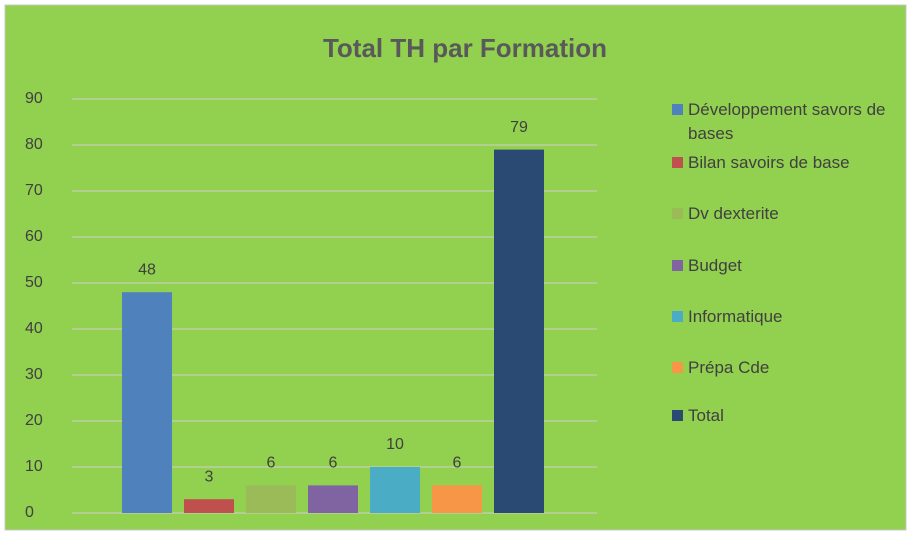  I want to click on y-tick-label: 20, so click(34, 420).